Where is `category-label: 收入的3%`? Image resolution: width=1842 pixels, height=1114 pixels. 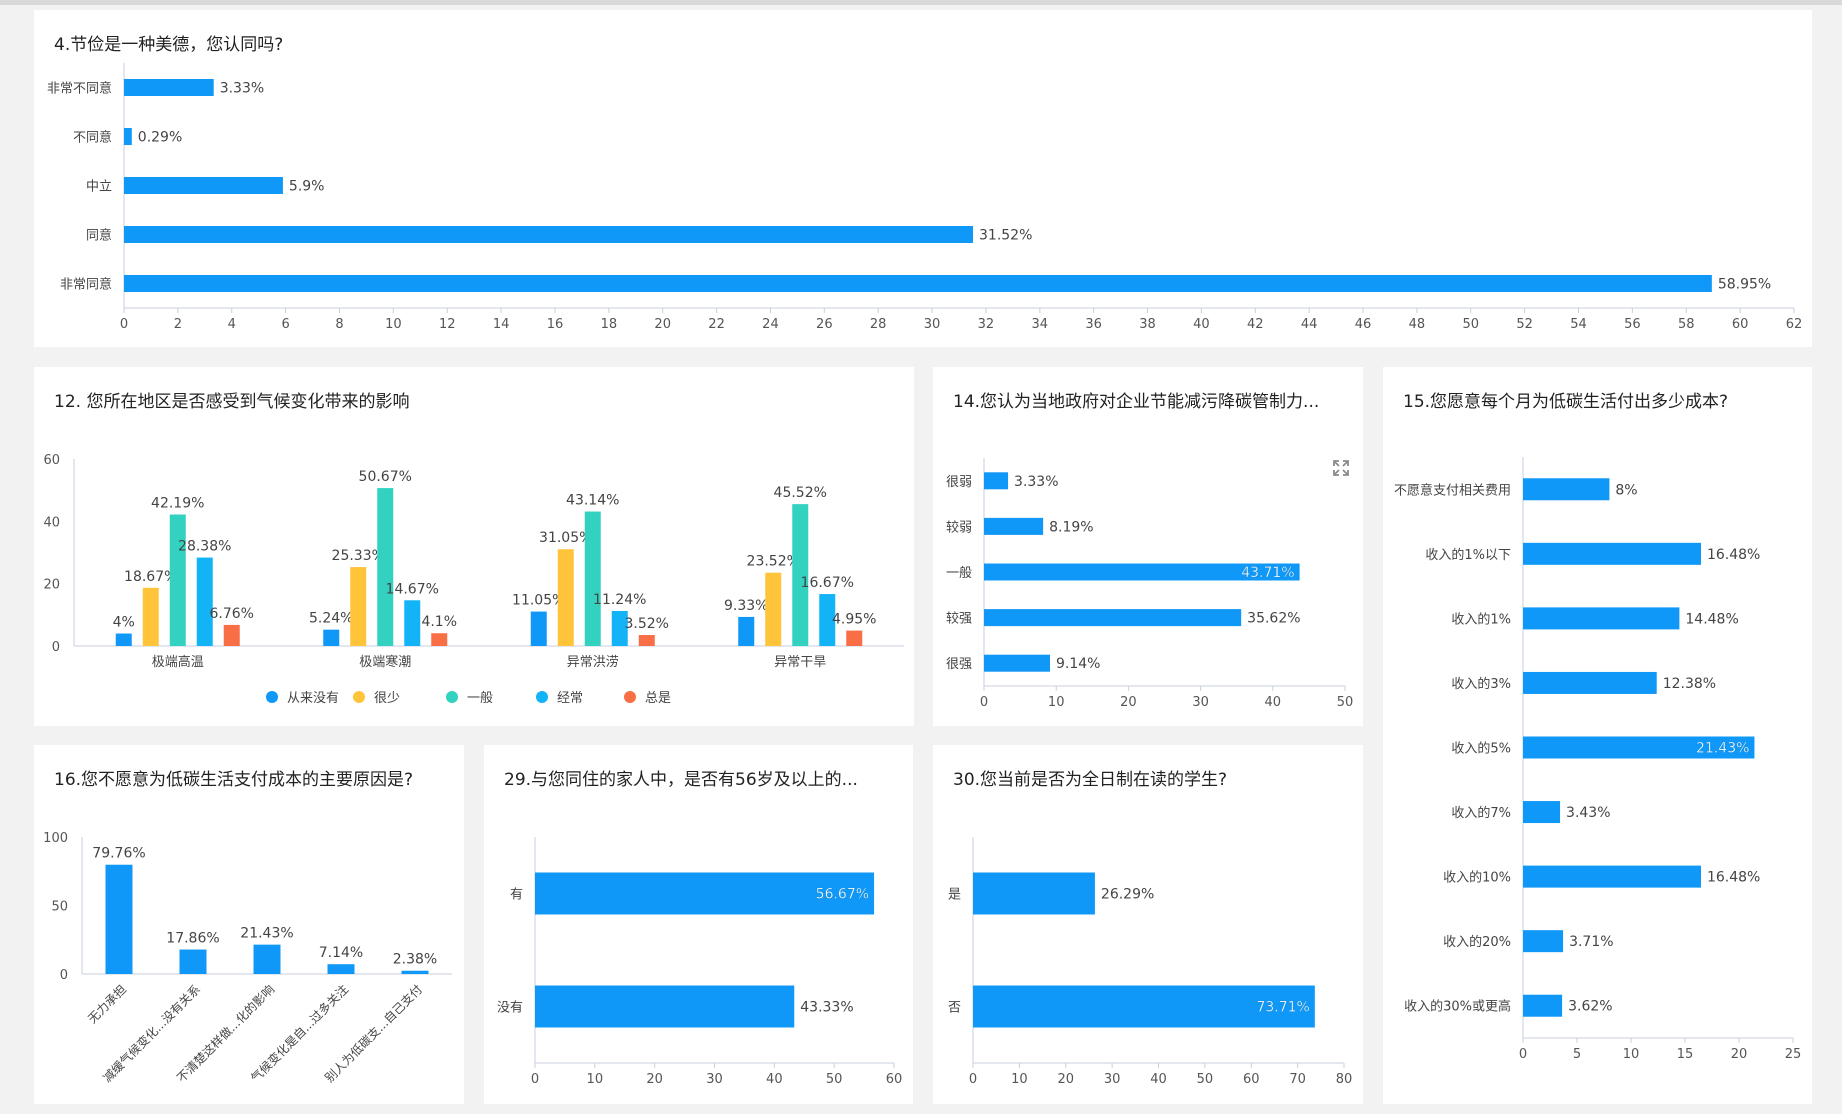 category-label: 收入的3% is located at coordinates (1481, 684).